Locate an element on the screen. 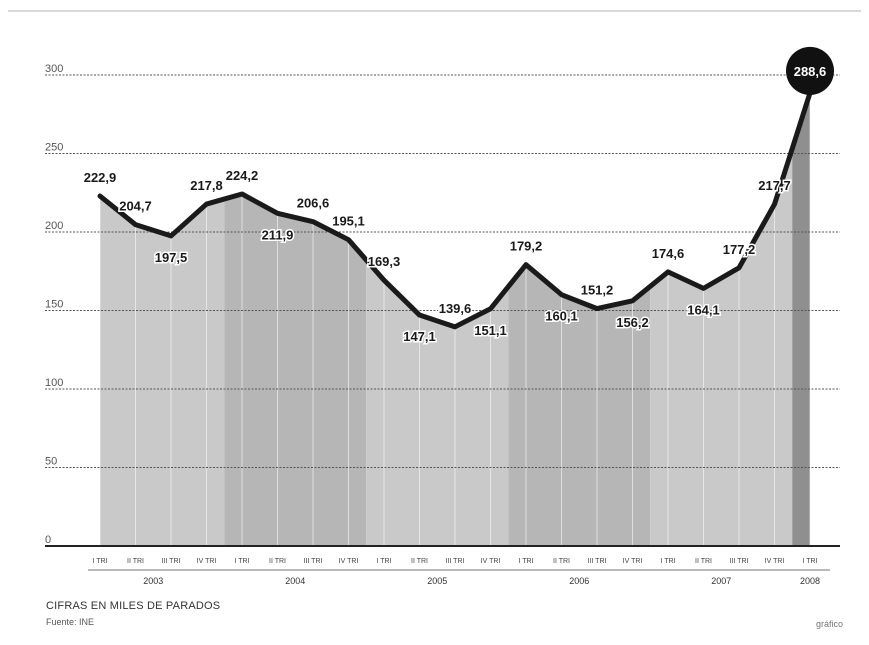 The width and height of the screenshot is (869, 645). year-label: 2003 is located at coordinates (153, 581).